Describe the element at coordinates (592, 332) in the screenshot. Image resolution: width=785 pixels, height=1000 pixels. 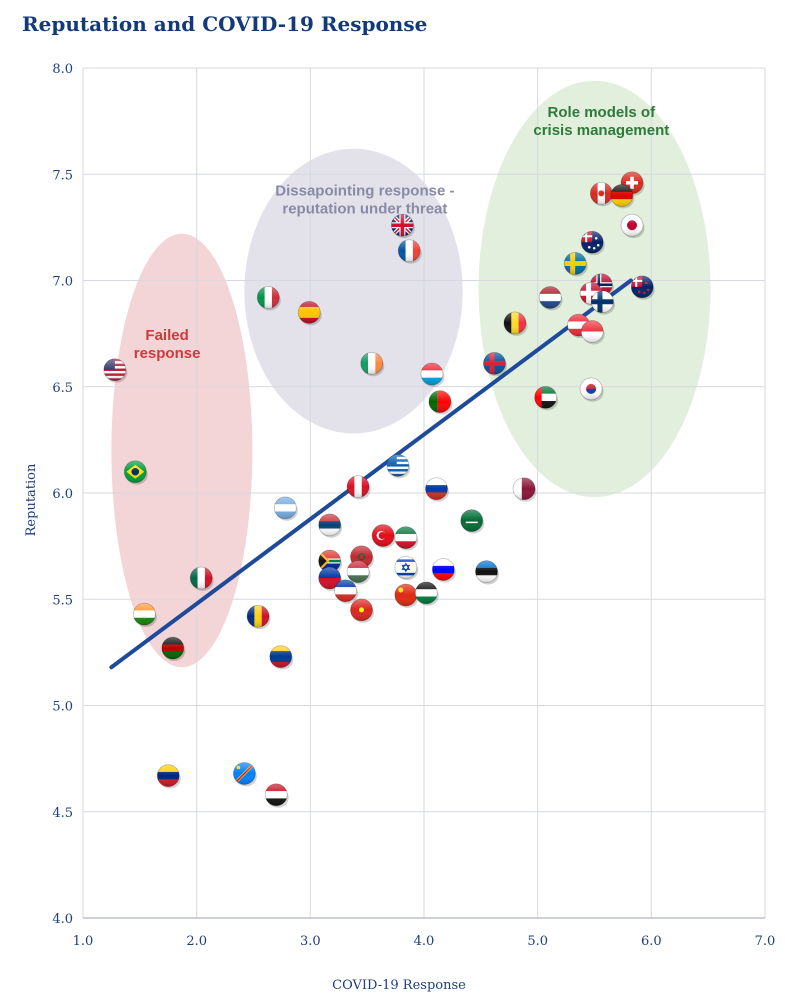
I see `point-singapore` at that location.